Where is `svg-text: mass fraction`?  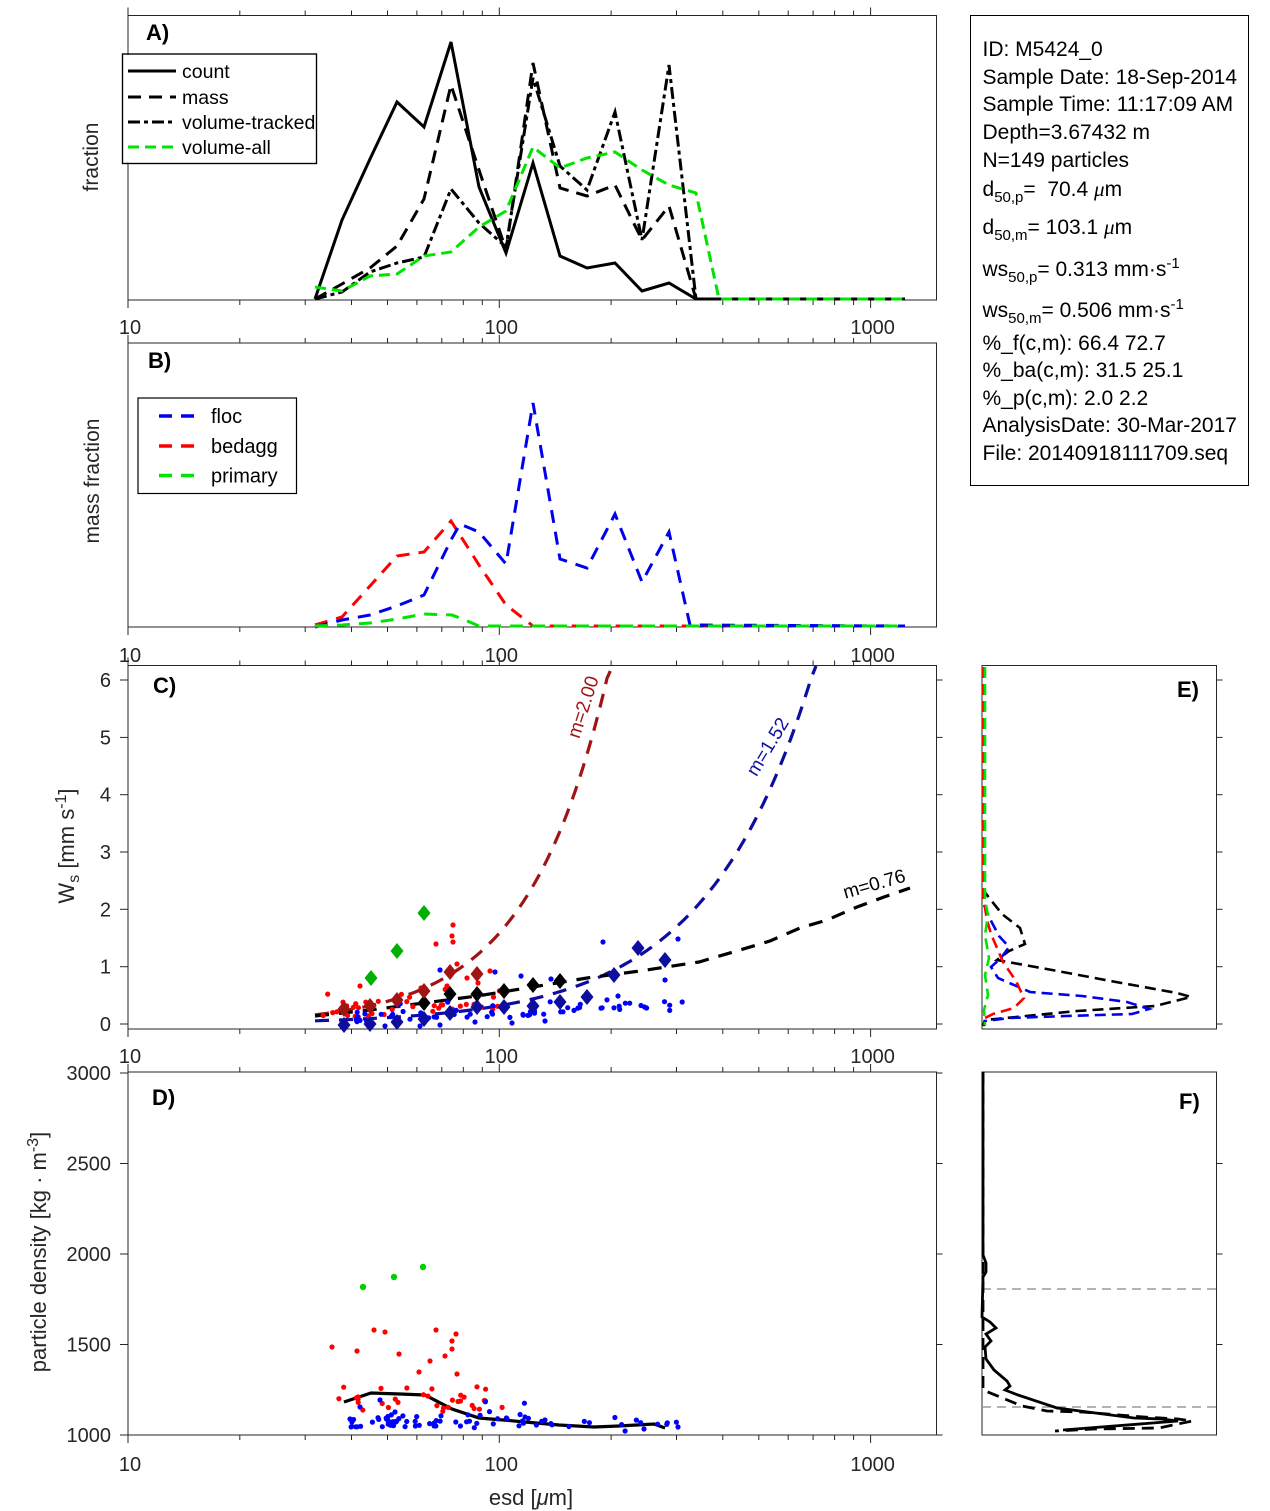
svg-text: mass fraction is located at coordinates (92, 481).